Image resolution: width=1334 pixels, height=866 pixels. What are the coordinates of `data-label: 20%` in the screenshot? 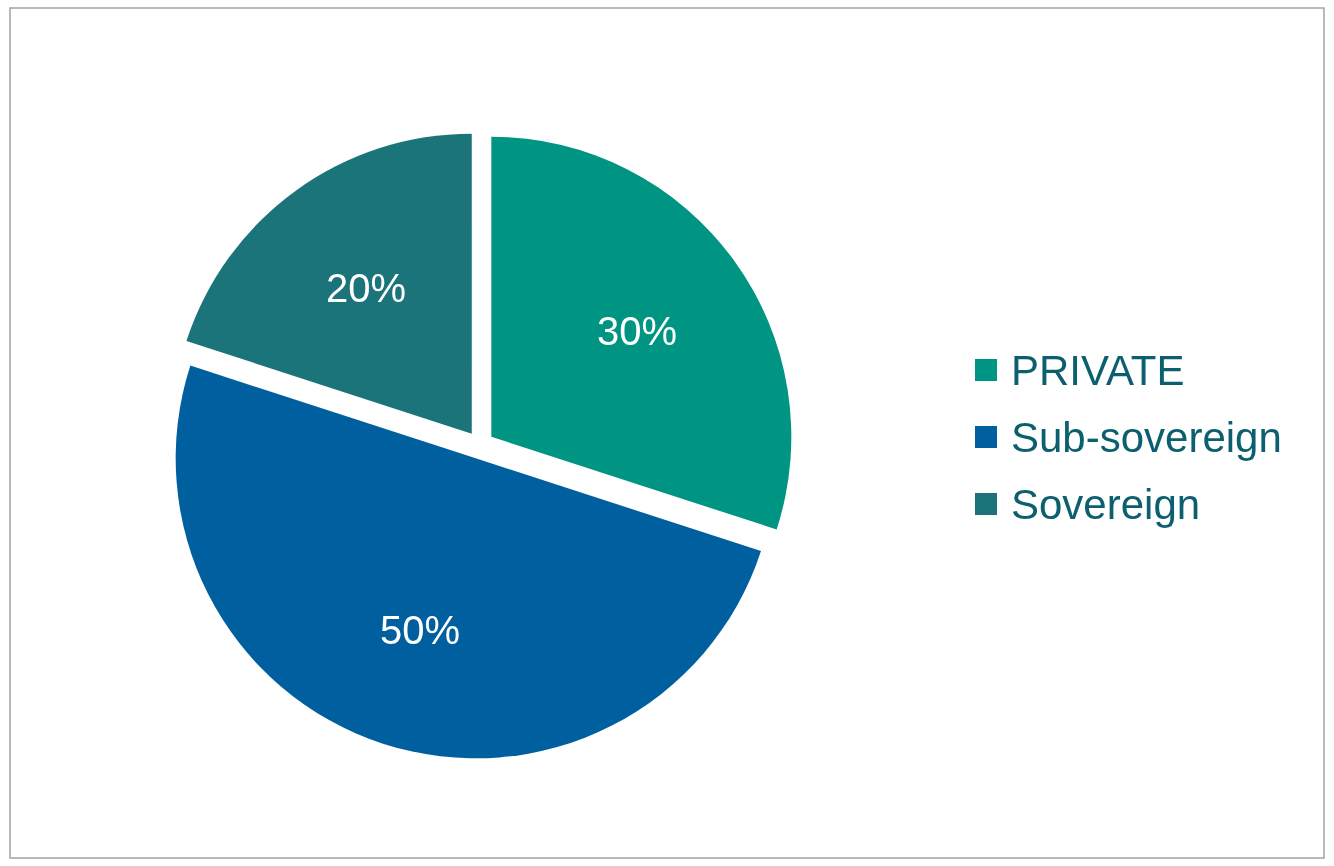 It's located at (365, 288).